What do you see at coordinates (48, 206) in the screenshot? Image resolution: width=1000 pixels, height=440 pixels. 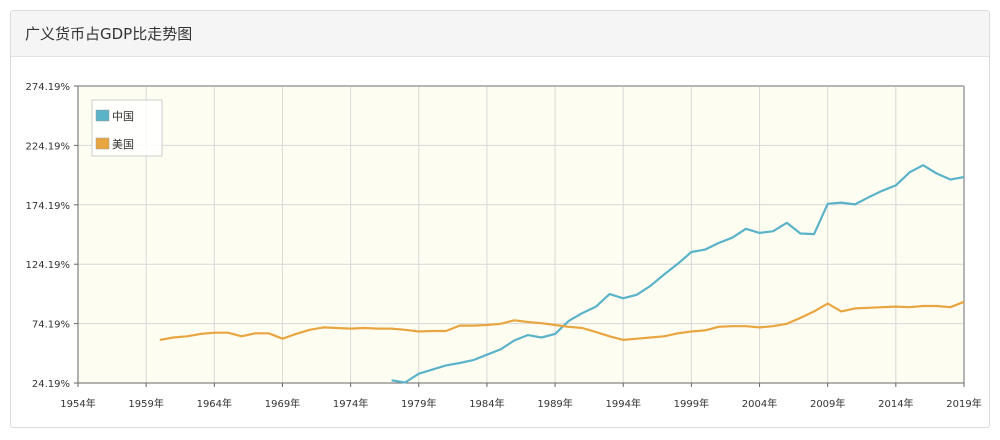 I see `y-tick-label: 174.19%` at bounding box center [48, 206].